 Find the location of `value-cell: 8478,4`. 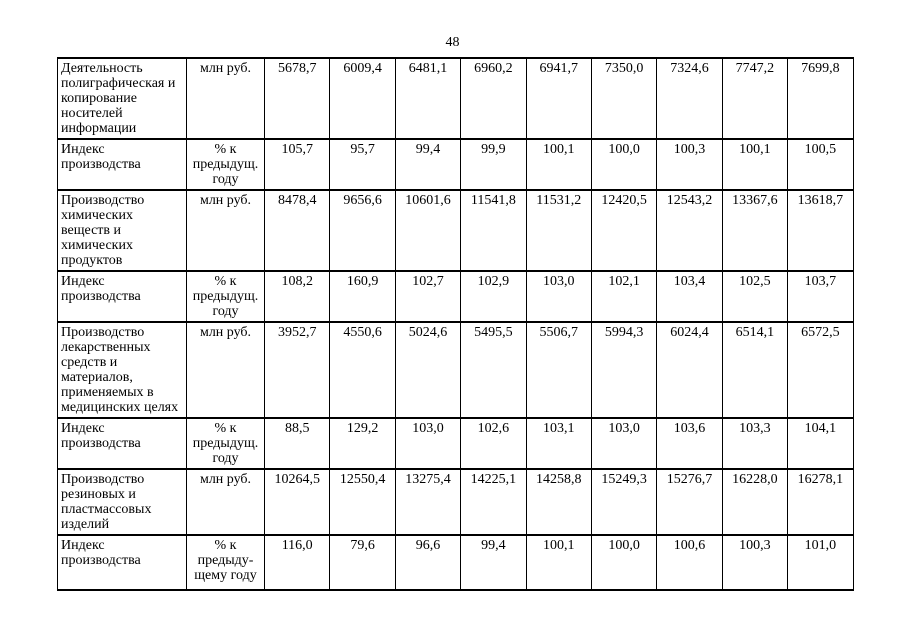

value-cell: 8478,4 is located at coordinates (297, 230).